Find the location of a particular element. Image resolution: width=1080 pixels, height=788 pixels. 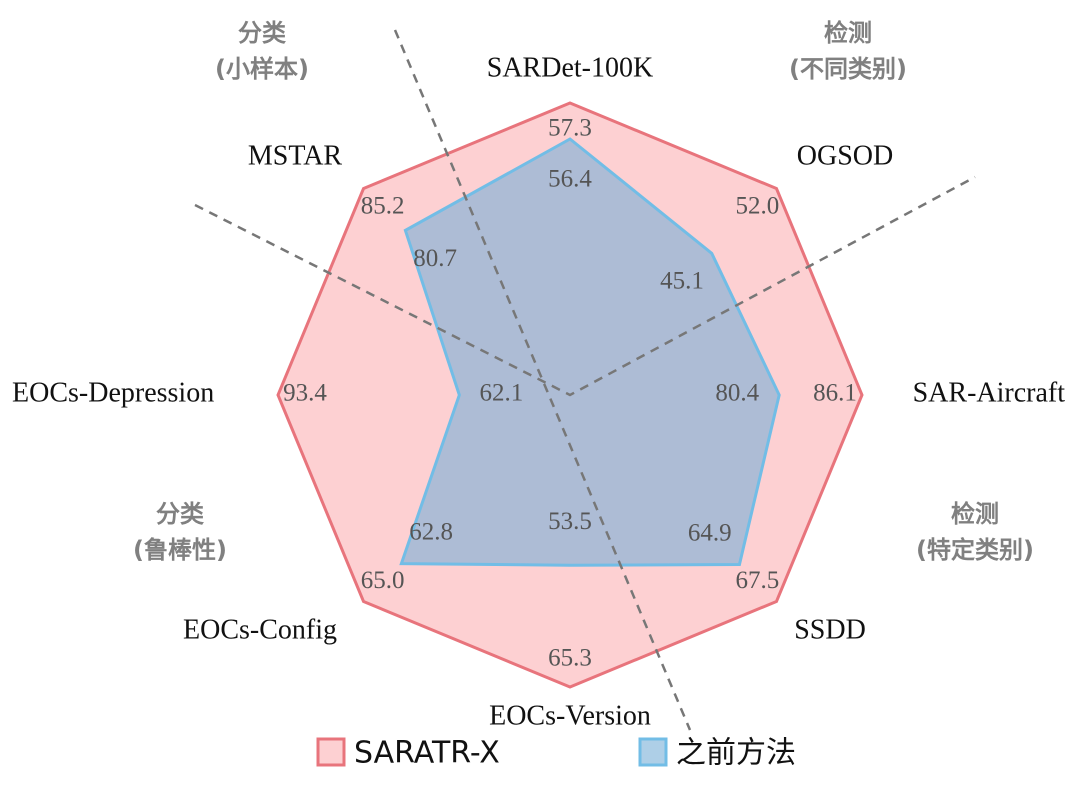

category-label: EOCs-Depression is located at coordinates (113, 392).